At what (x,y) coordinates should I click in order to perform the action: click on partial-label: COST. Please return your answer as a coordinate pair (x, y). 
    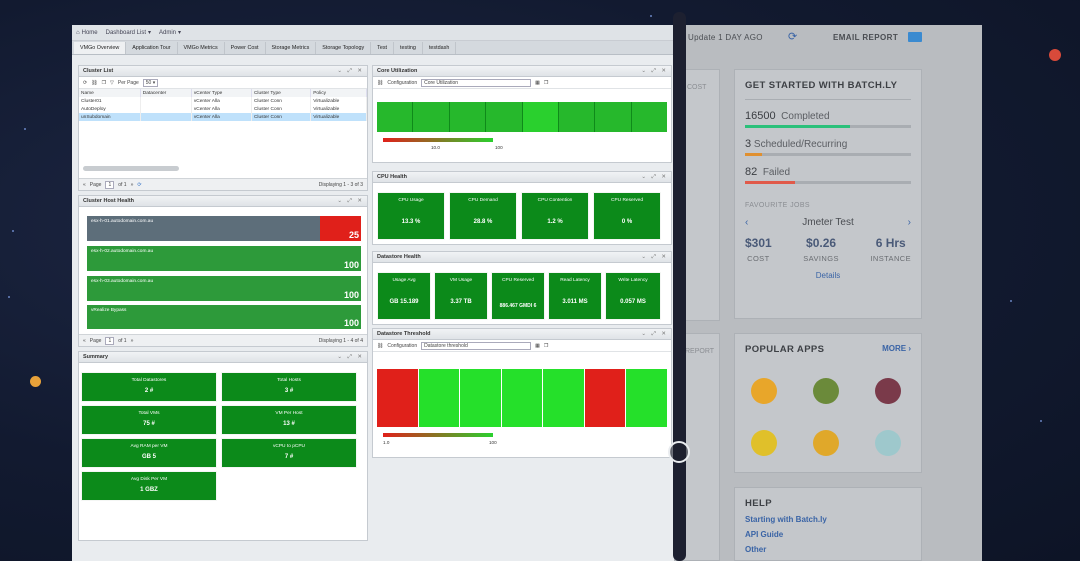
    Looking at the image, I should click on (697, 87).